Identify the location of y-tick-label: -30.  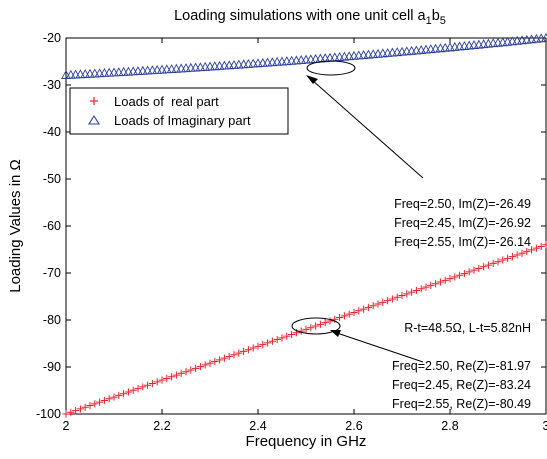
(52, 85).